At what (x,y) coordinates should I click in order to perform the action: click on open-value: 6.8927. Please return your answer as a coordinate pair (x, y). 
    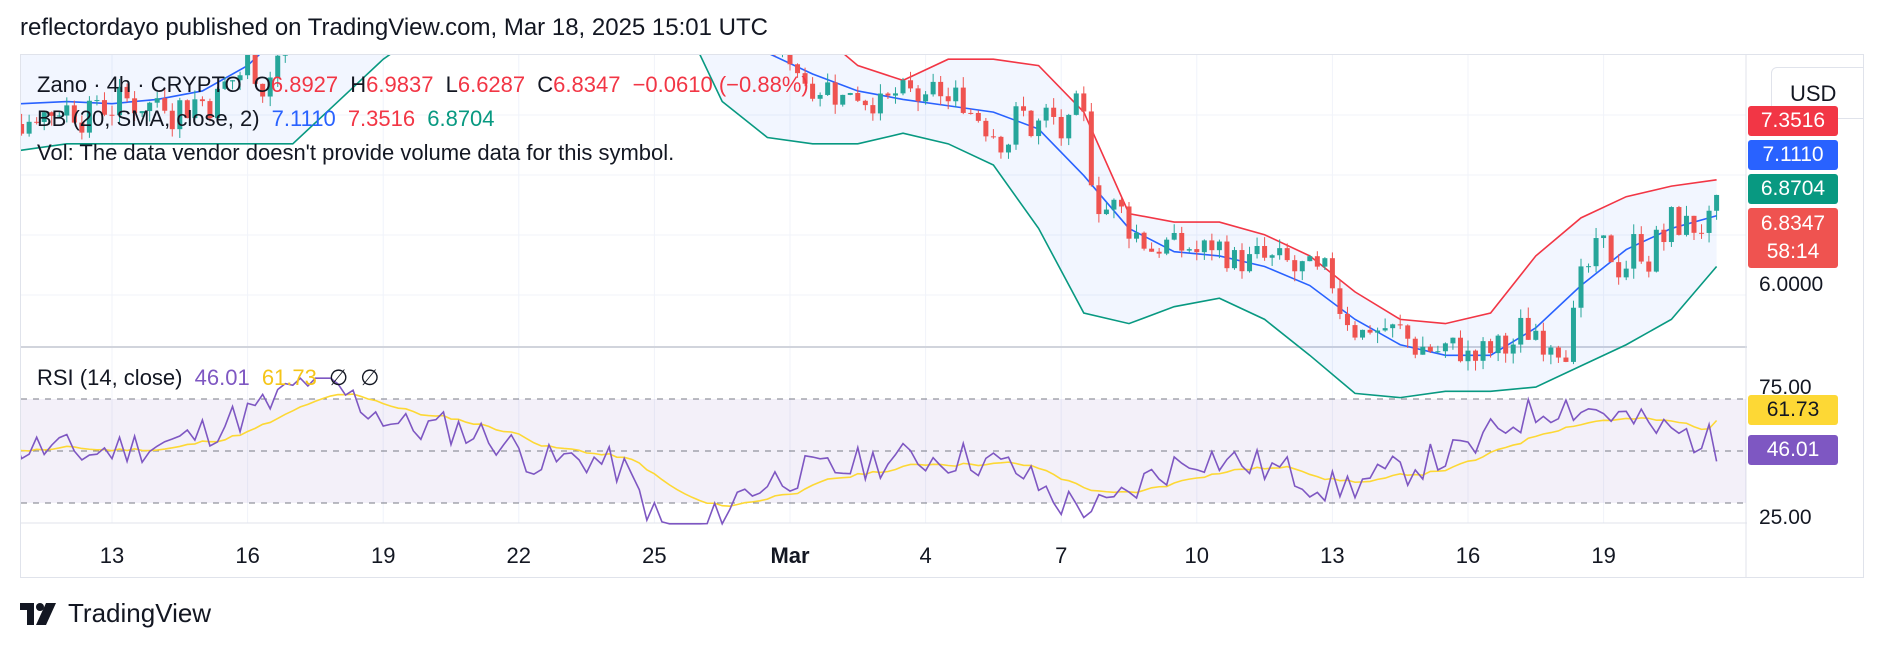
    Looking at the image, I should click on (304, 84).